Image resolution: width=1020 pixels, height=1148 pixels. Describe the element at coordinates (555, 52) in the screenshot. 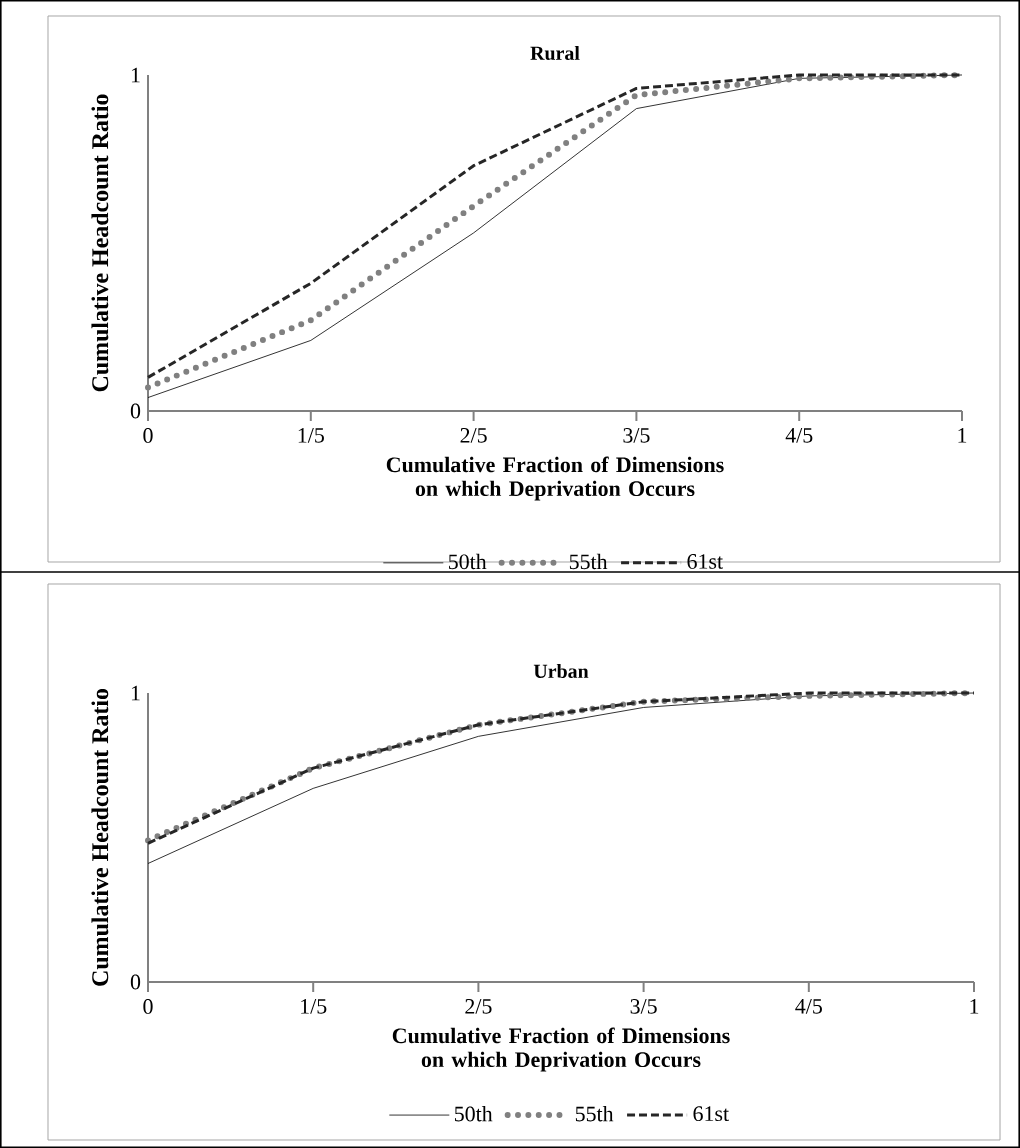

I see `chart-title: Rural` at that location.